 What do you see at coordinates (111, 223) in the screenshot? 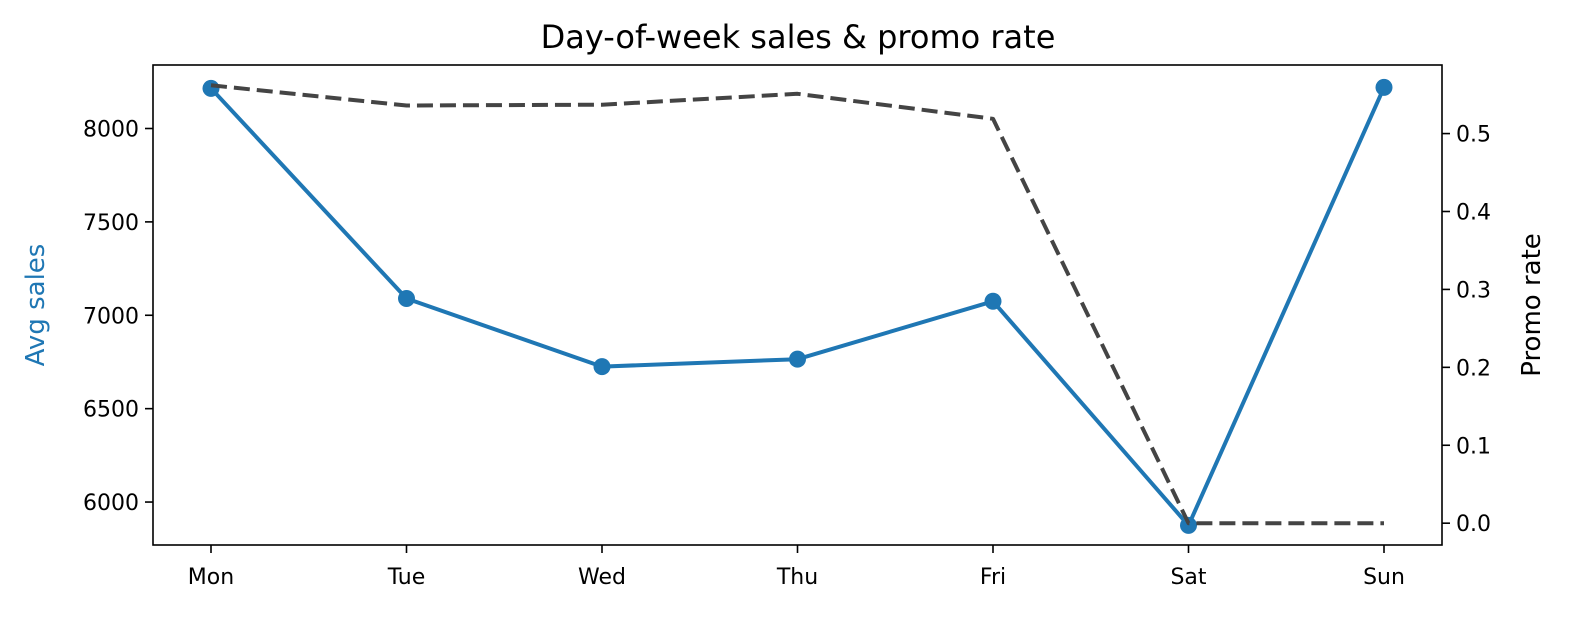
I see `y-left-tick-label: 7500` at bounding box center [111, 223].